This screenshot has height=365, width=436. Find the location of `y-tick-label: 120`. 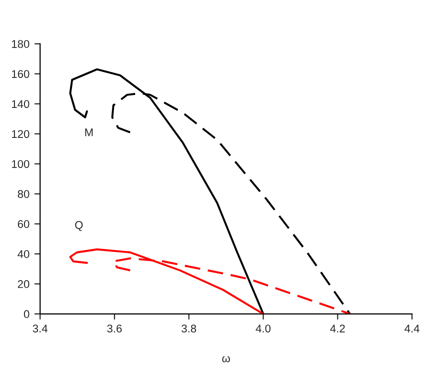

y-tick-label: 120 is located at coordinates (21, 134).